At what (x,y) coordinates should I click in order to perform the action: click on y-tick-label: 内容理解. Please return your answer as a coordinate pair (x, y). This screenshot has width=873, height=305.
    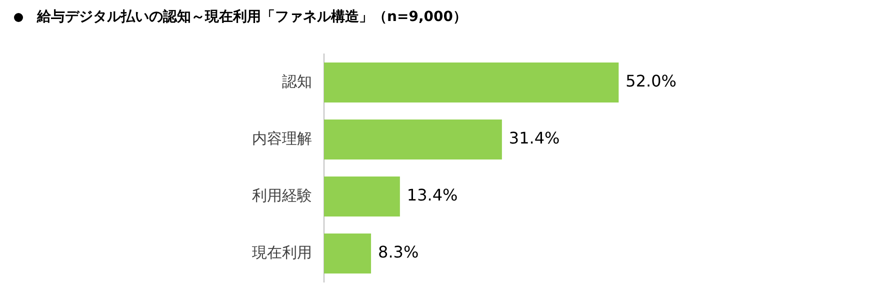
    Looking at the image, I should click on (282, 138).